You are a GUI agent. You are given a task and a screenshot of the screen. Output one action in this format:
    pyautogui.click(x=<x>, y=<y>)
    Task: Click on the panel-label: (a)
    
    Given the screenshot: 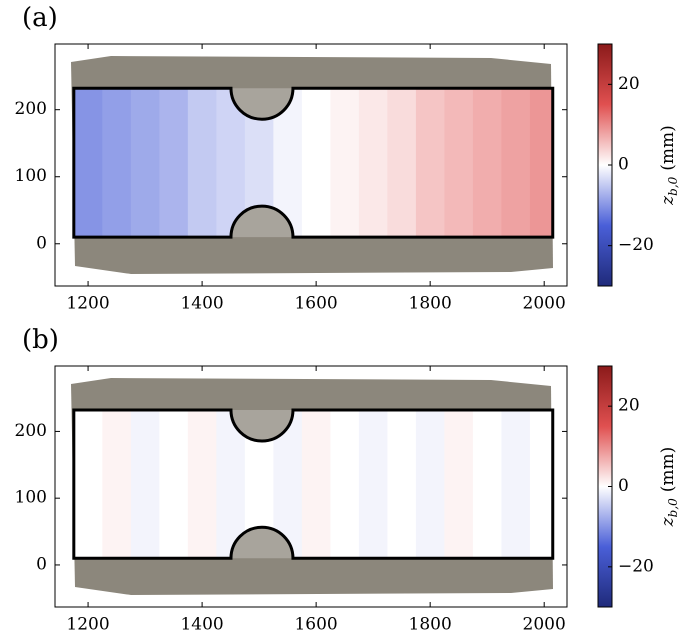 What is the action you would take?
    pyautogui.click(x=40, y=18)
    